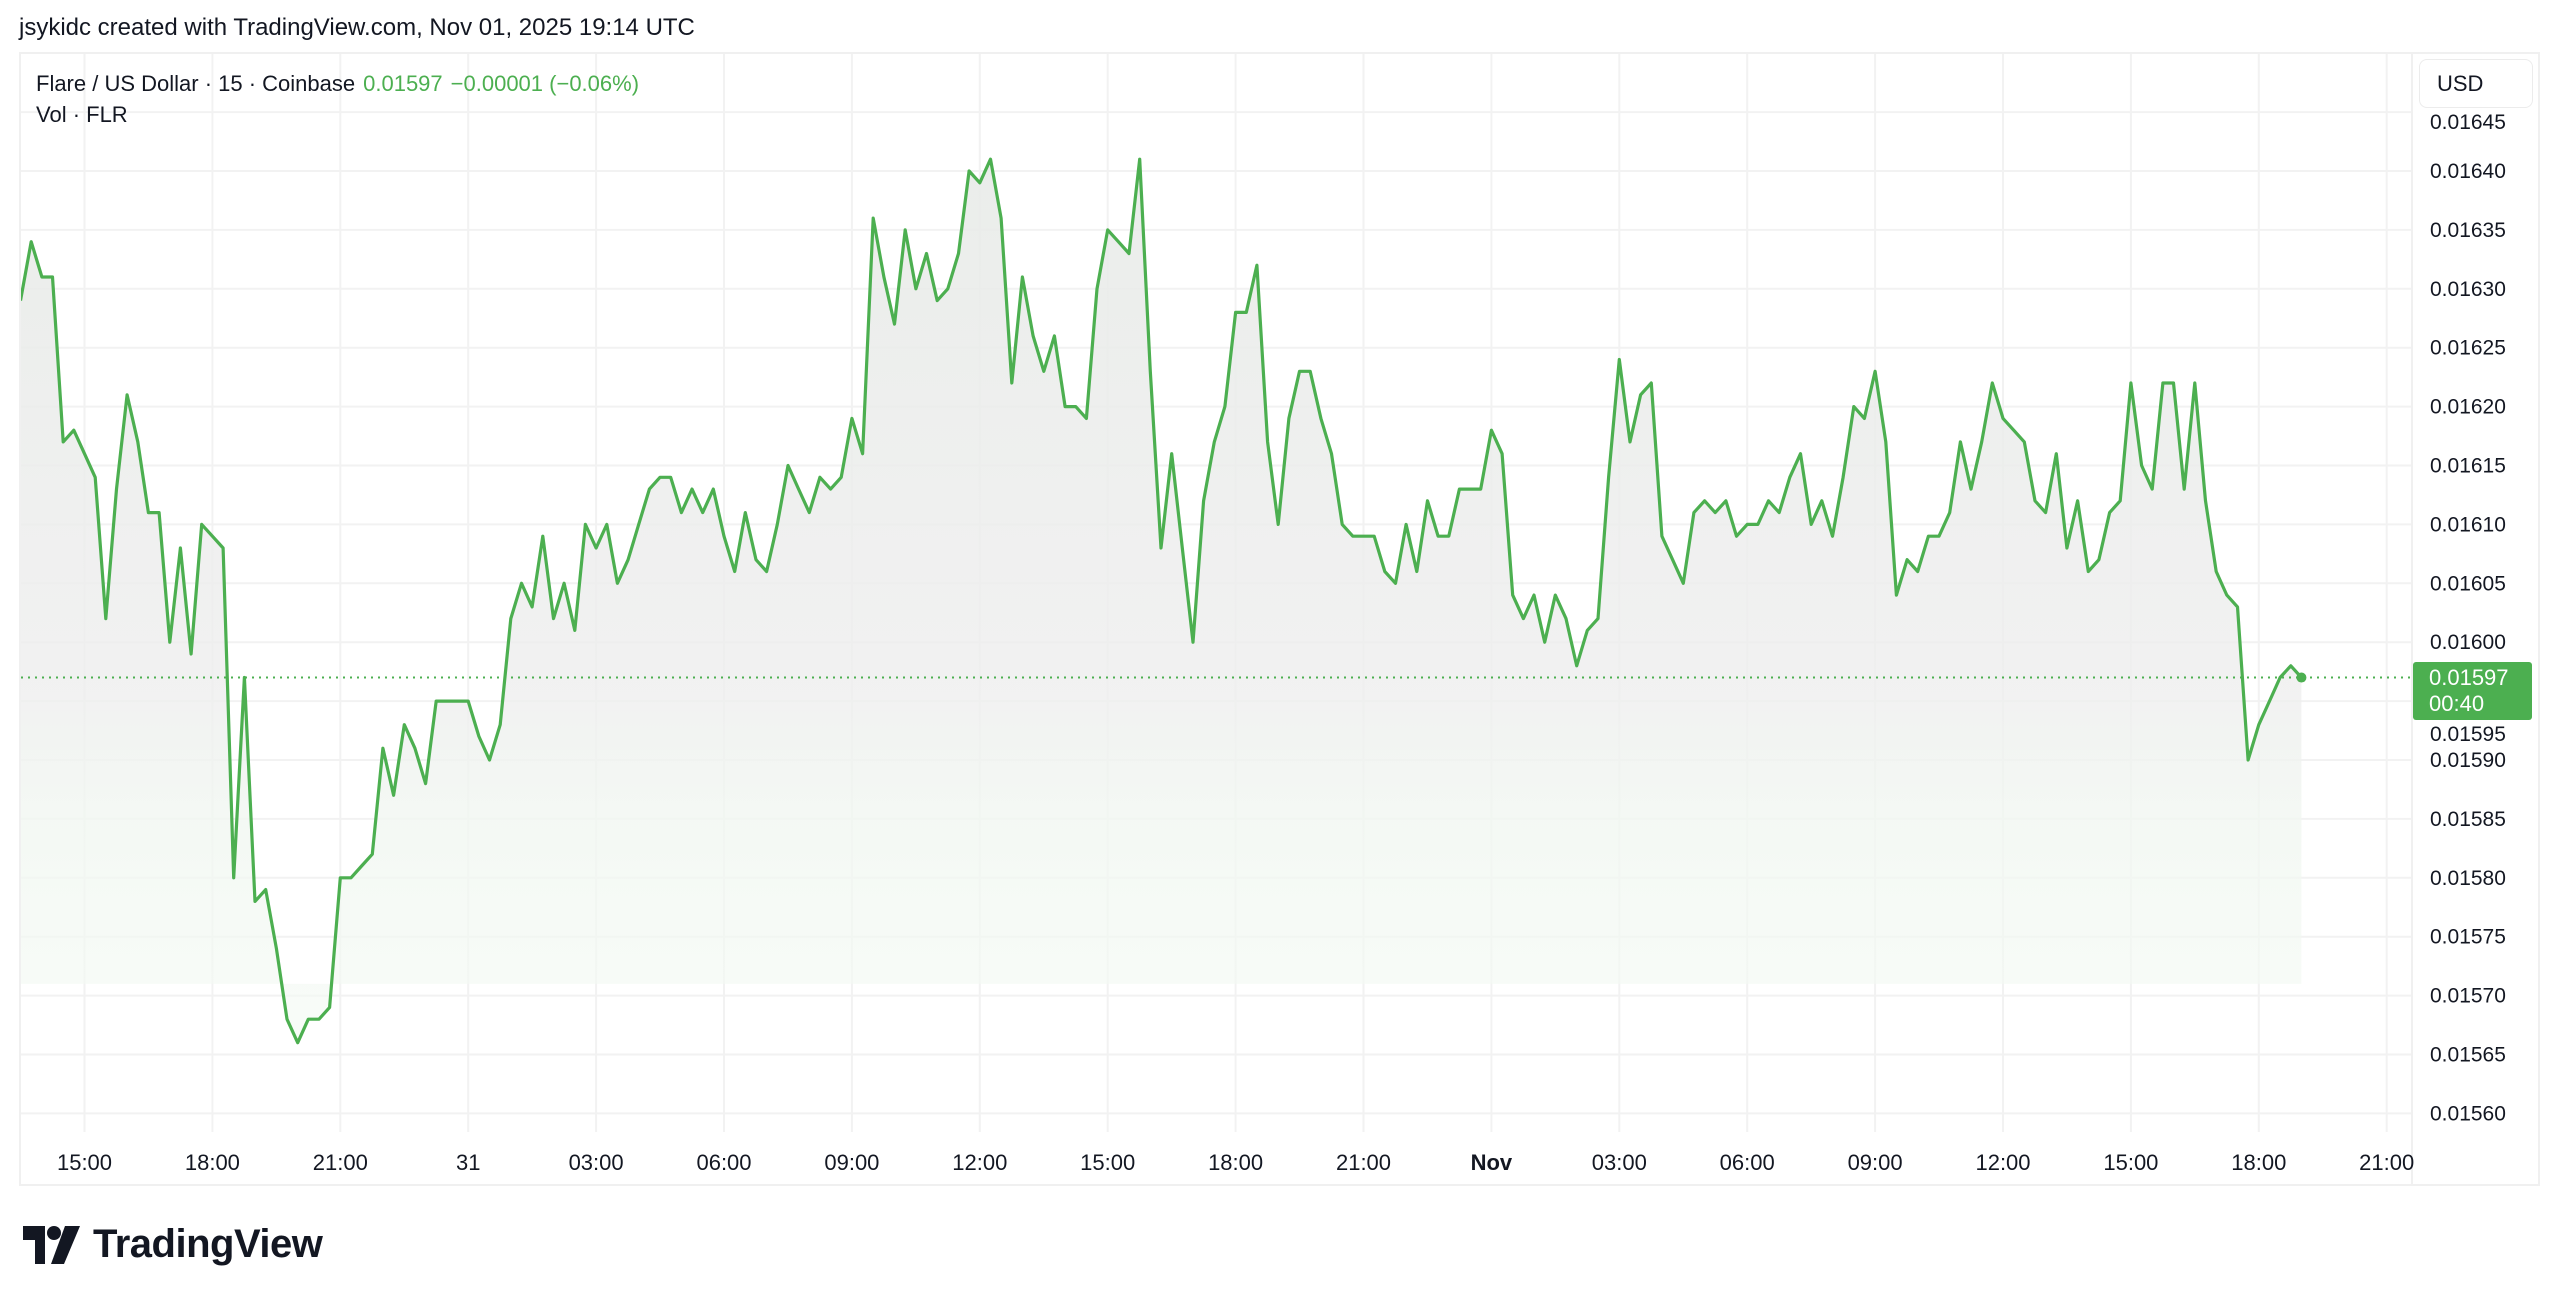 The height and width of the screenshot is (1300, 2560). Describe the element at coordinates (2468, 996) in the screenshot. I see `price-tick-label: 0.01570` at that location.